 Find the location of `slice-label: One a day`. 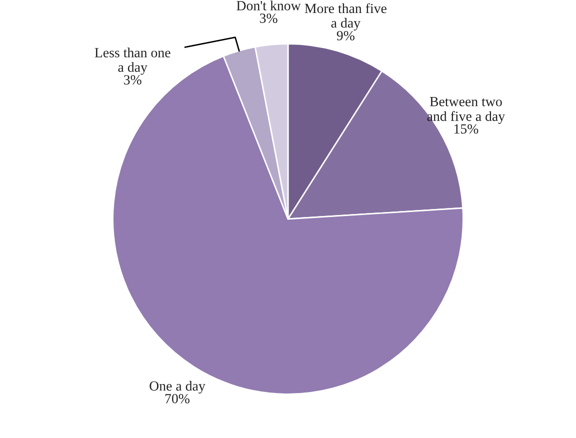

slice-label: One a day is located at coordinates (178, 387).